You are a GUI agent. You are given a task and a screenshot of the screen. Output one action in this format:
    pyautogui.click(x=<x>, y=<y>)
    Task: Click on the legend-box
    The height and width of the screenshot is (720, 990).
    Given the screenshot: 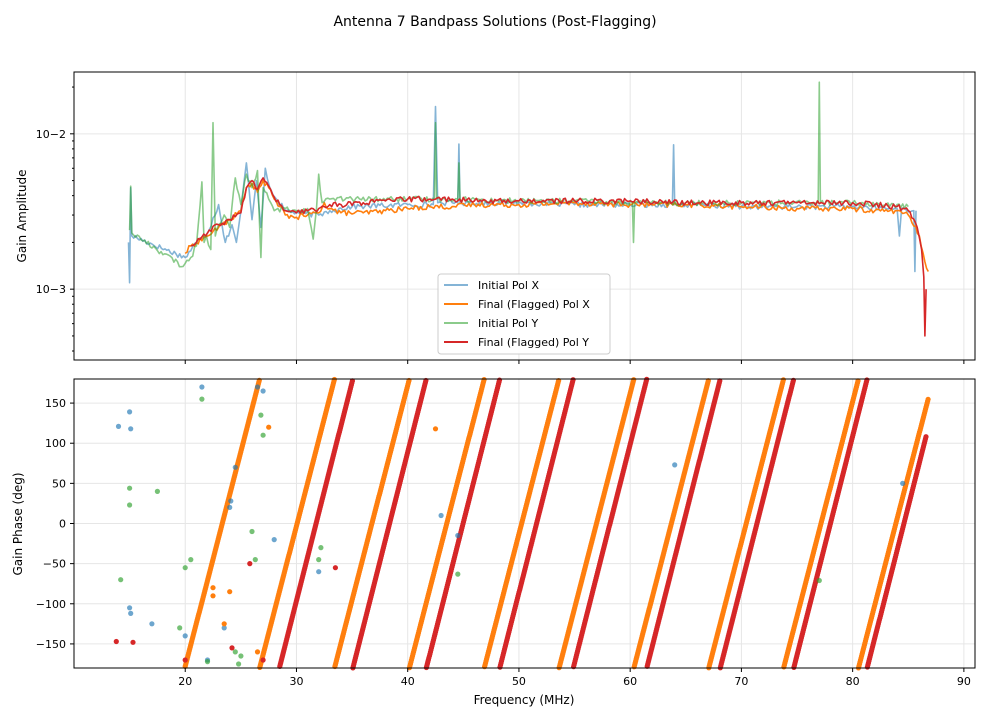 What is the action you would take?
    pyautogui.click(x=524, y=314)
    